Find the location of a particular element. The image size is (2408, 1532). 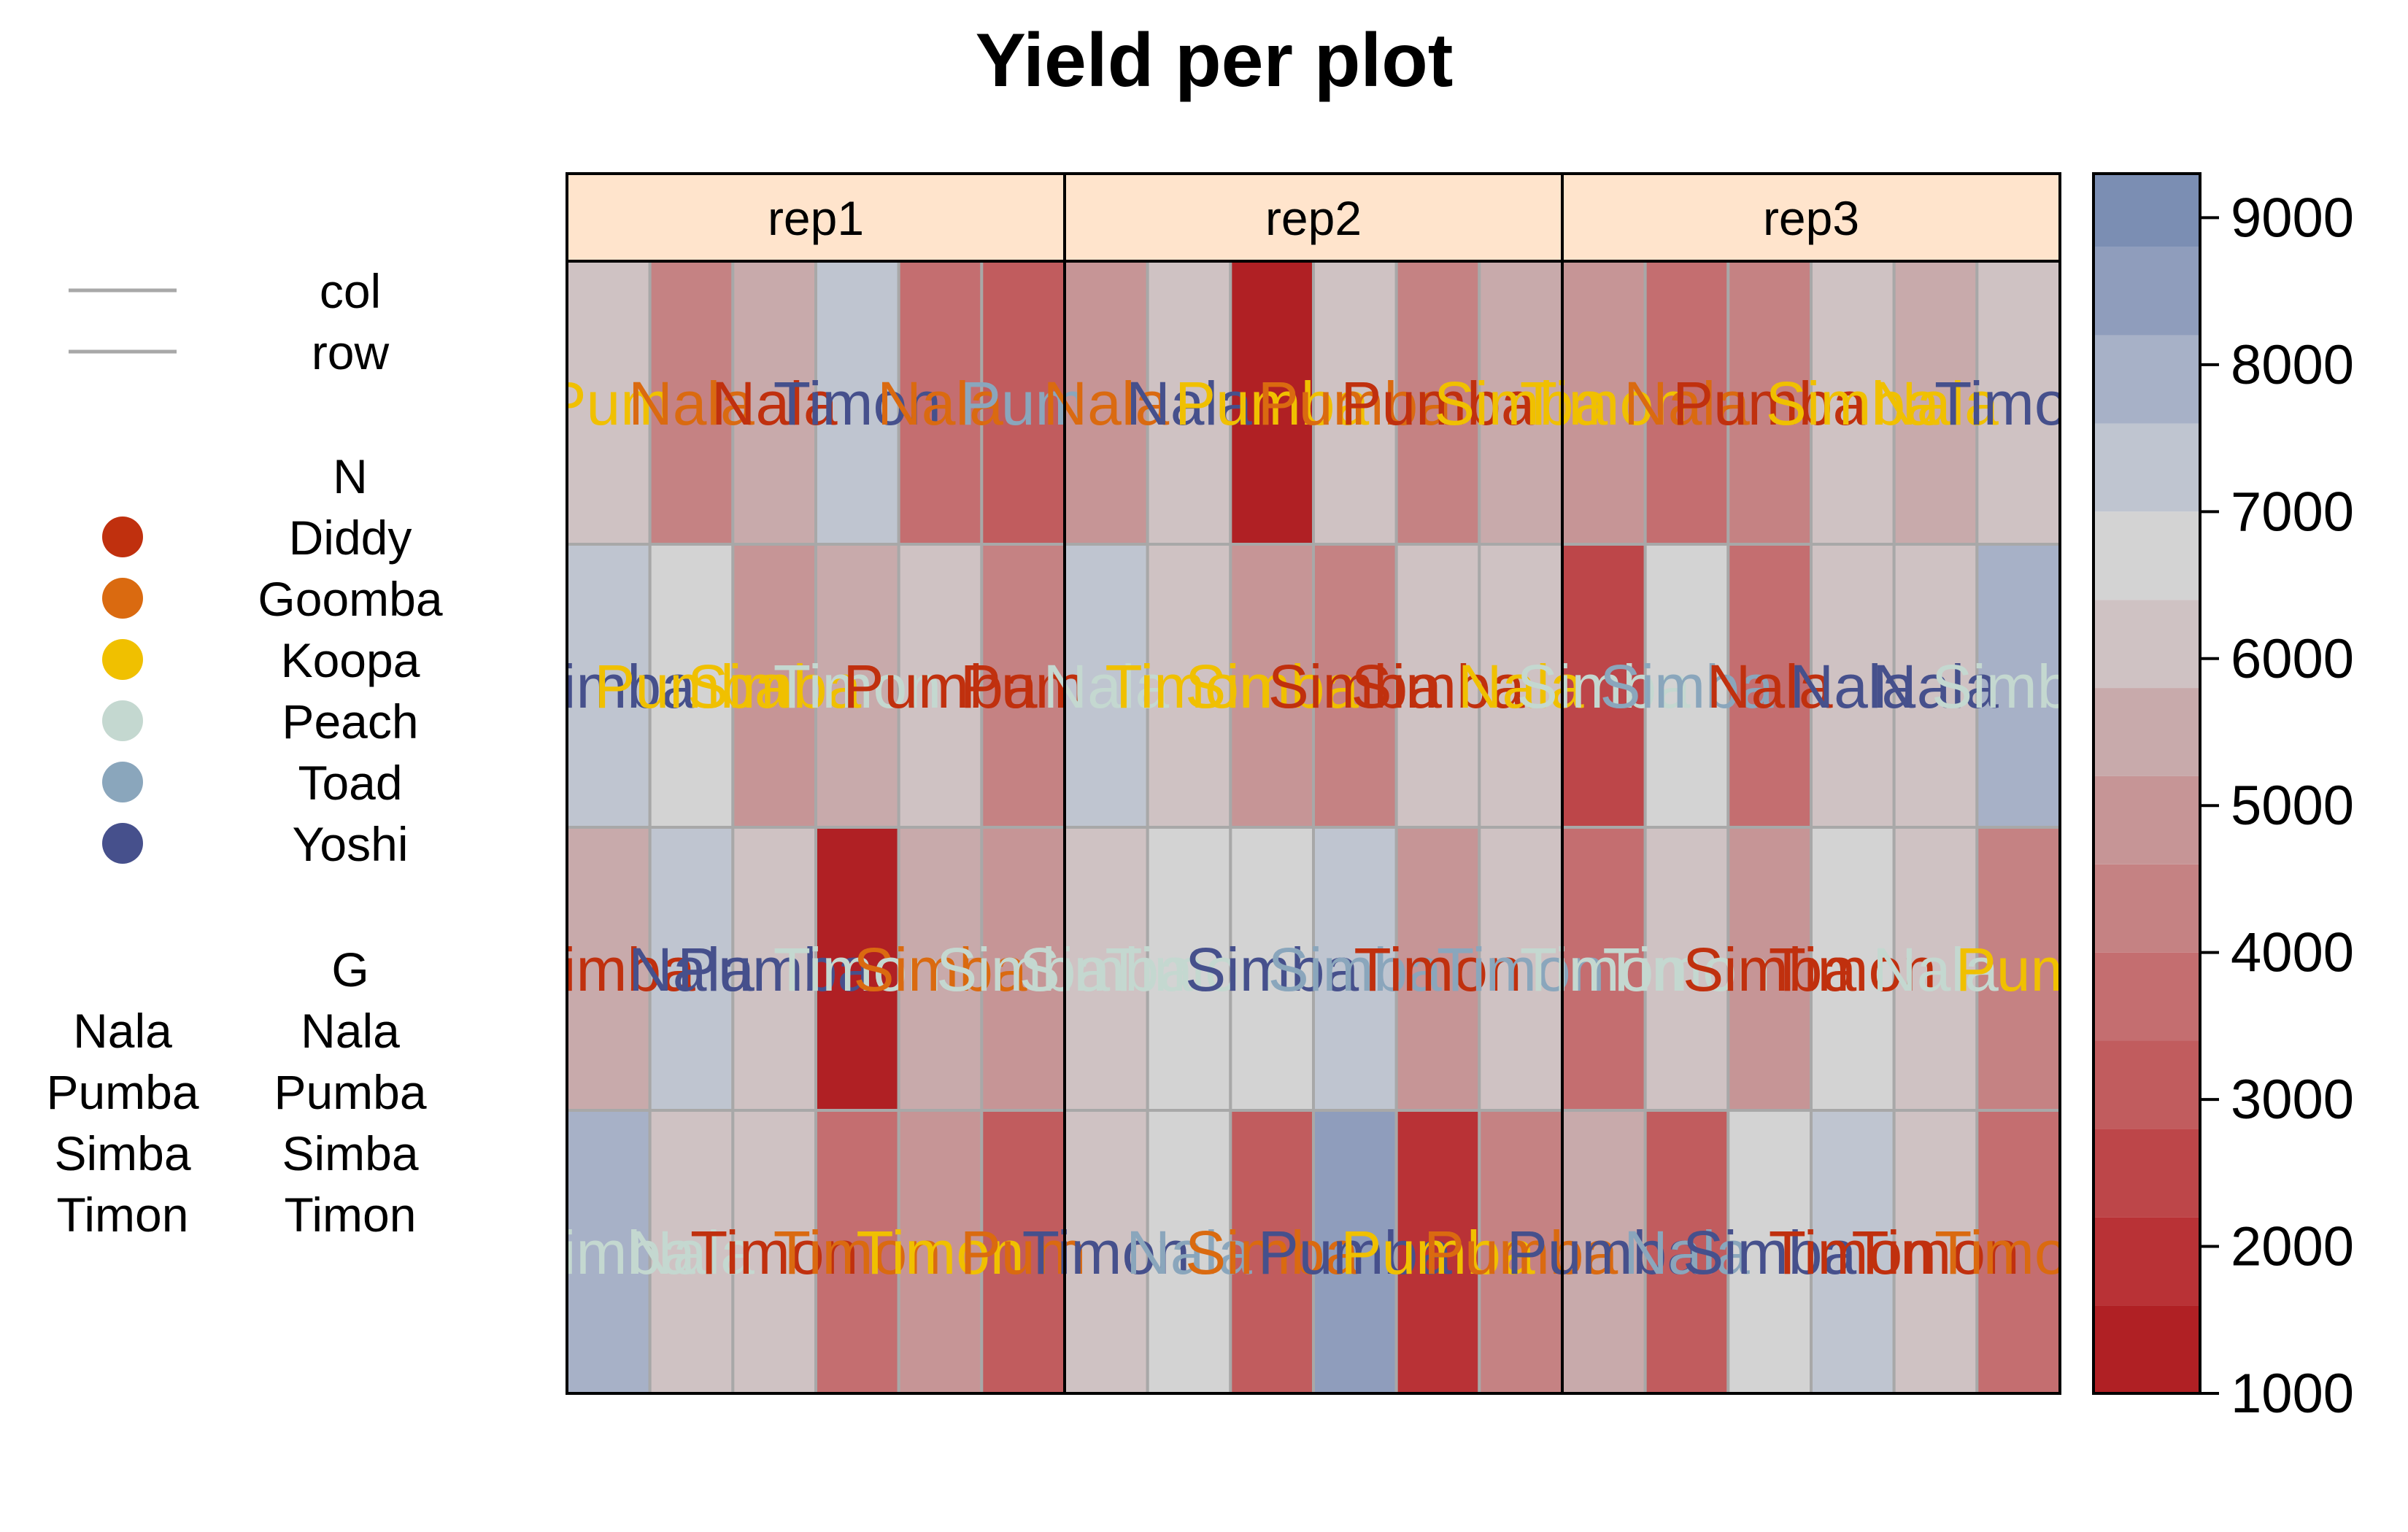

legend-line-label: col is located at coordinates (350, 291).